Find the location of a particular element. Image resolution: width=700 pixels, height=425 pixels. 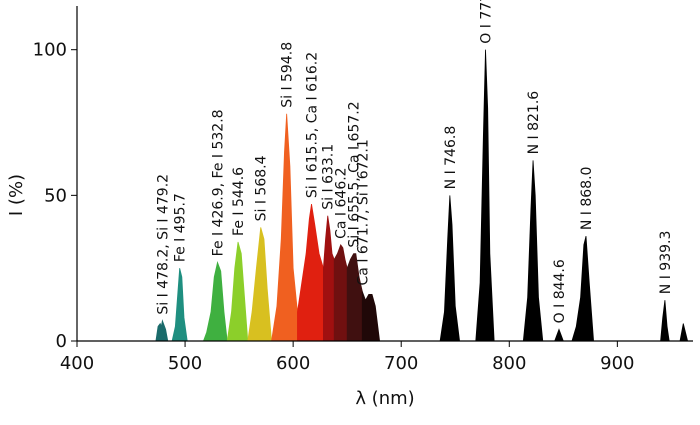

peak-label: N I 939.3 is located at coordinates (666, 263).